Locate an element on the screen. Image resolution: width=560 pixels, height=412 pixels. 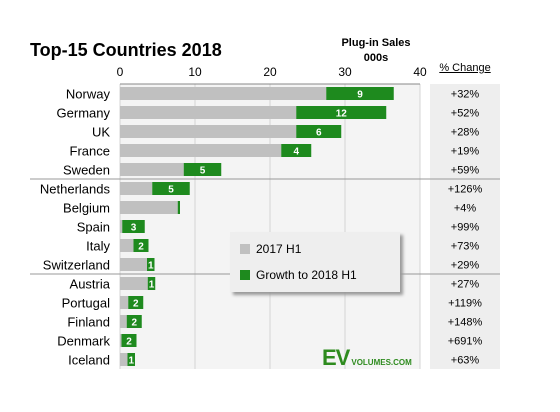
pct-change-panel is located at coordinates (465, 226).